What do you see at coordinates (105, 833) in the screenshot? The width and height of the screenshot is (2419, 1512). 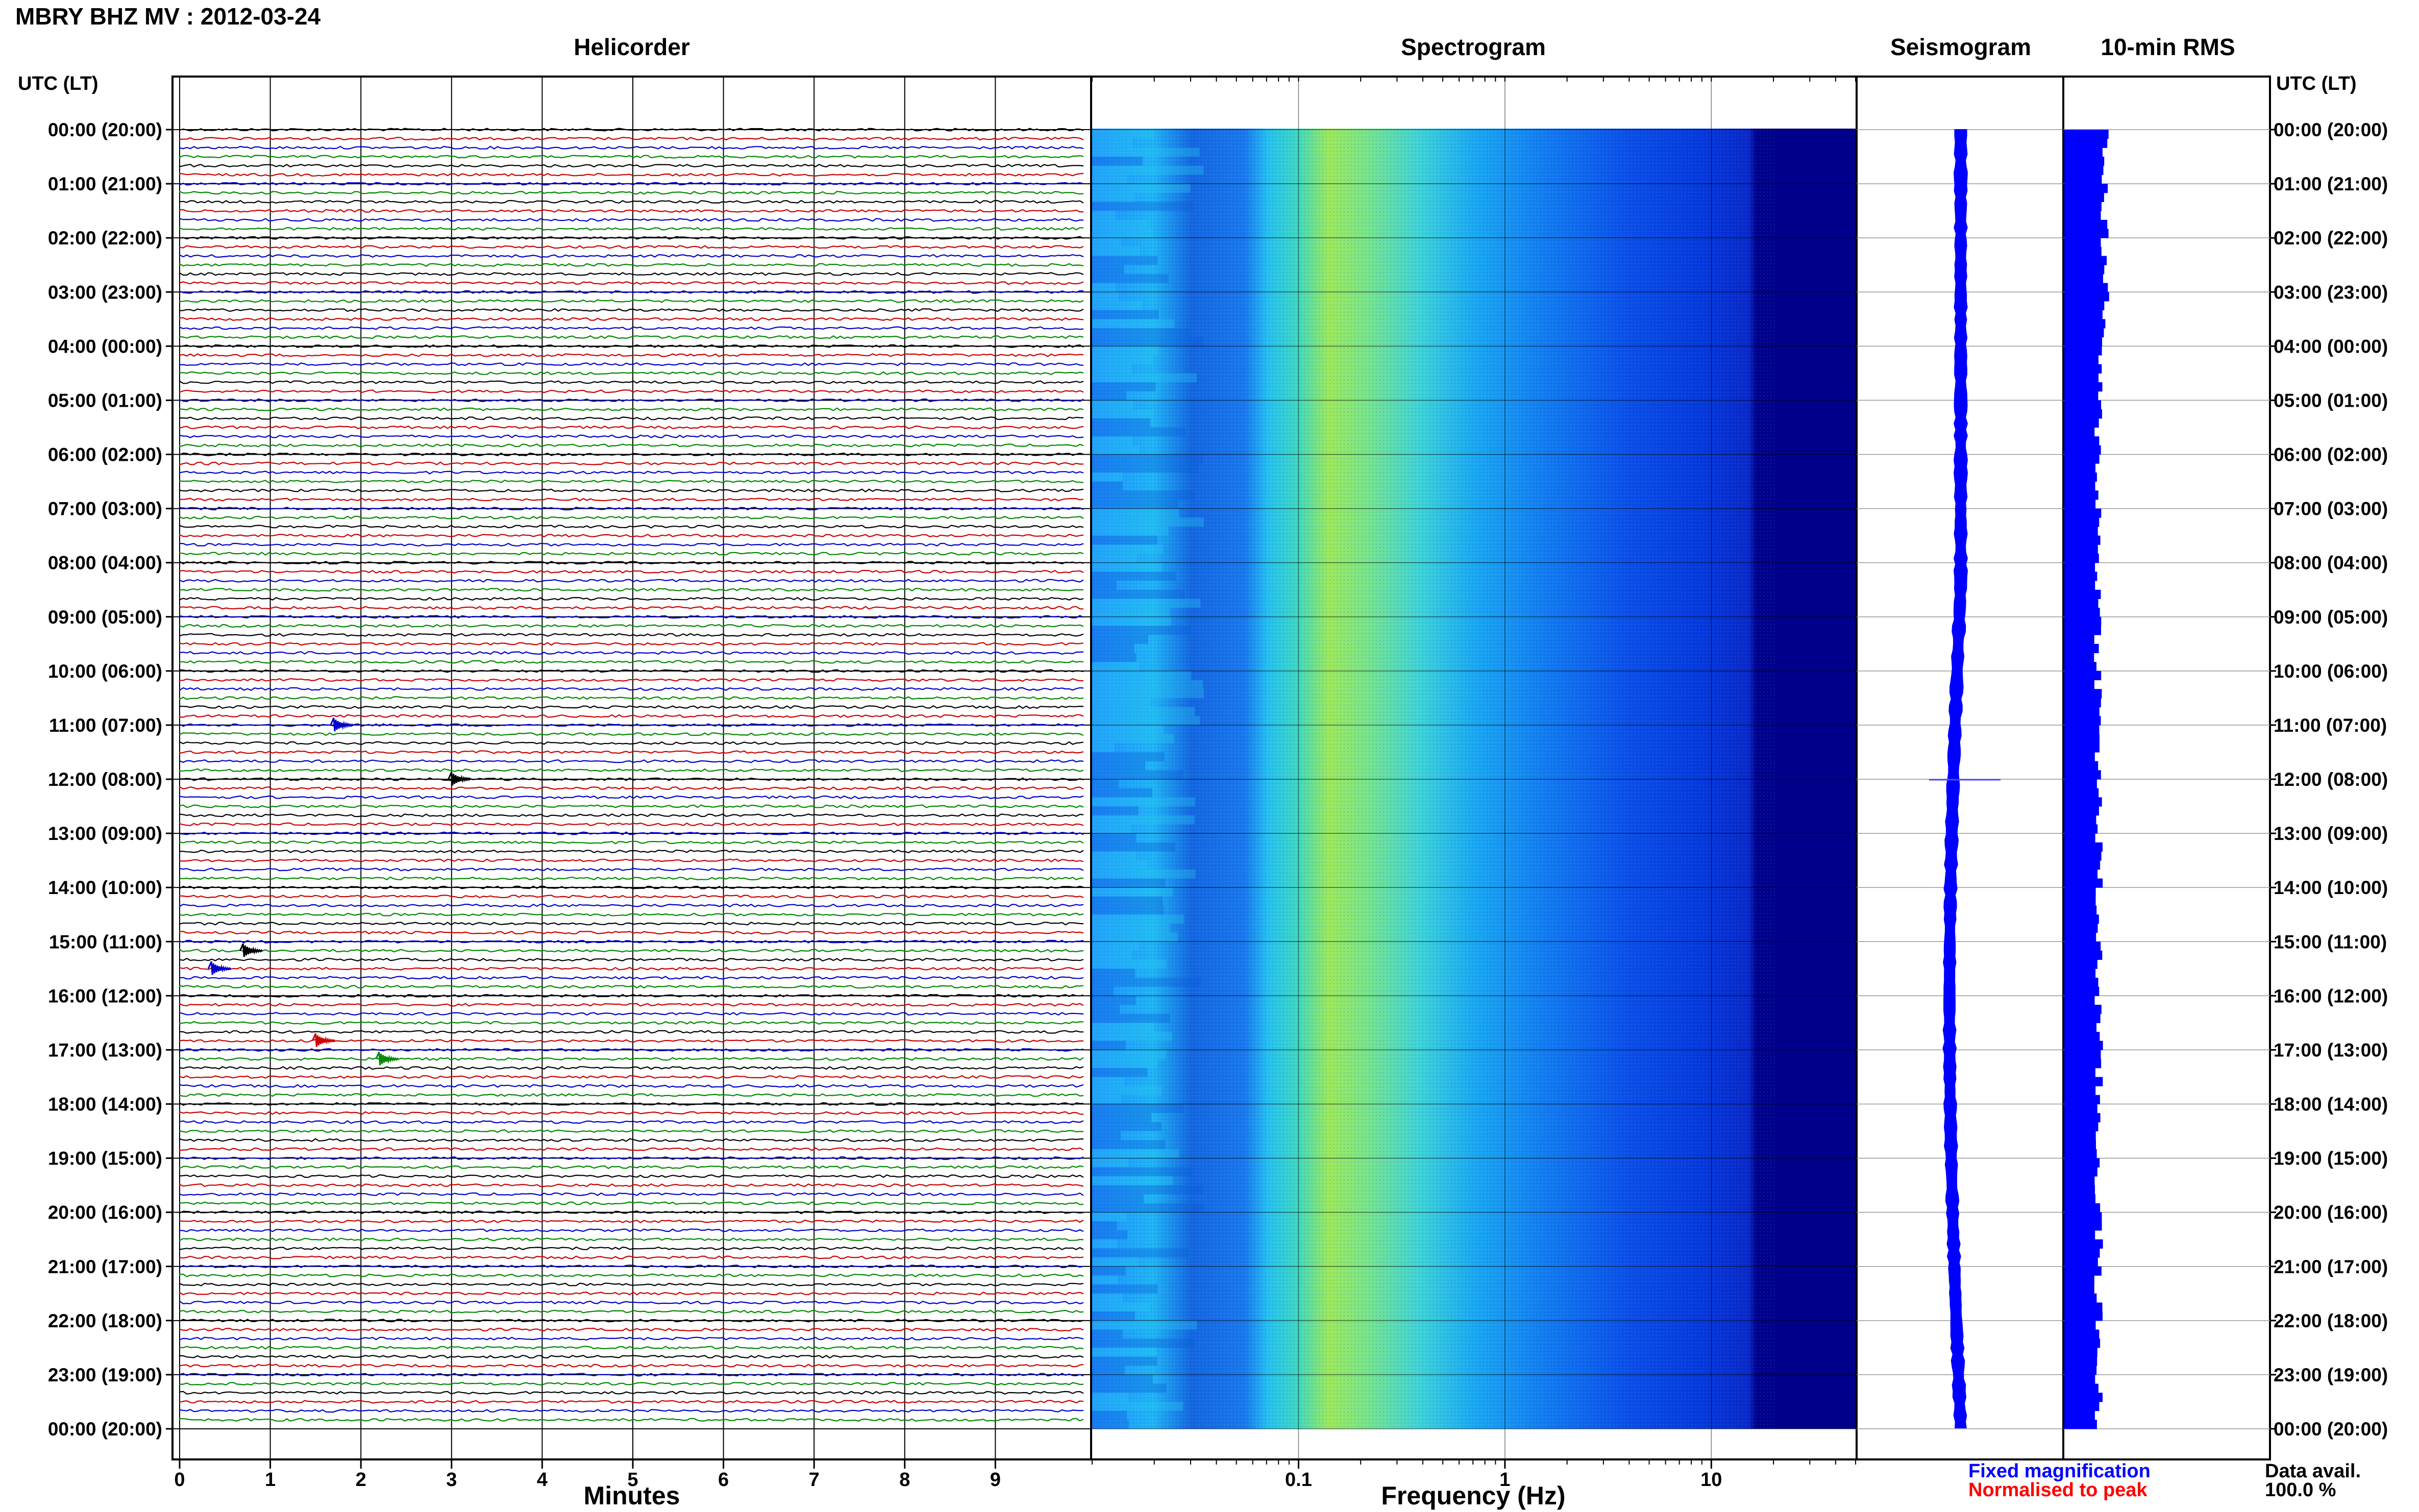 I see `ytick-label-left: 13:00 (09:00)` at bounding box center [105, 833].